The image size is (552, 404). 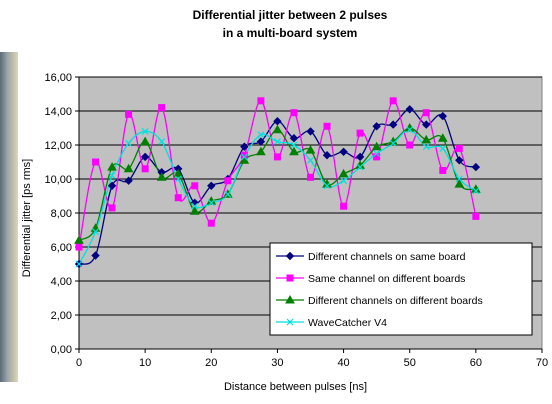 I want to click on y-tick-label: 4,00, so click(x=61, y=282).